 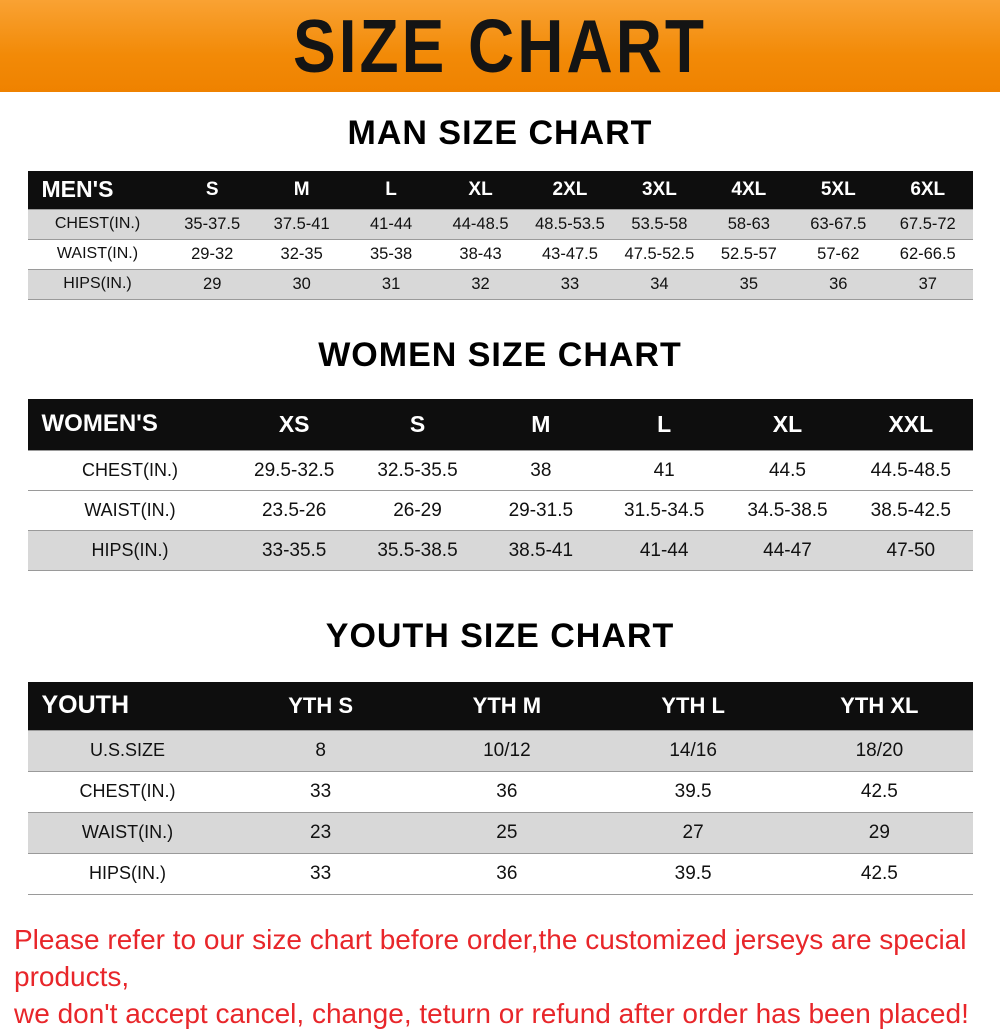 What do you see at coordinates (294, 470) in the screenshot?
I see `size-cell: 29.5-32.5` at bounding box center [294, 470].